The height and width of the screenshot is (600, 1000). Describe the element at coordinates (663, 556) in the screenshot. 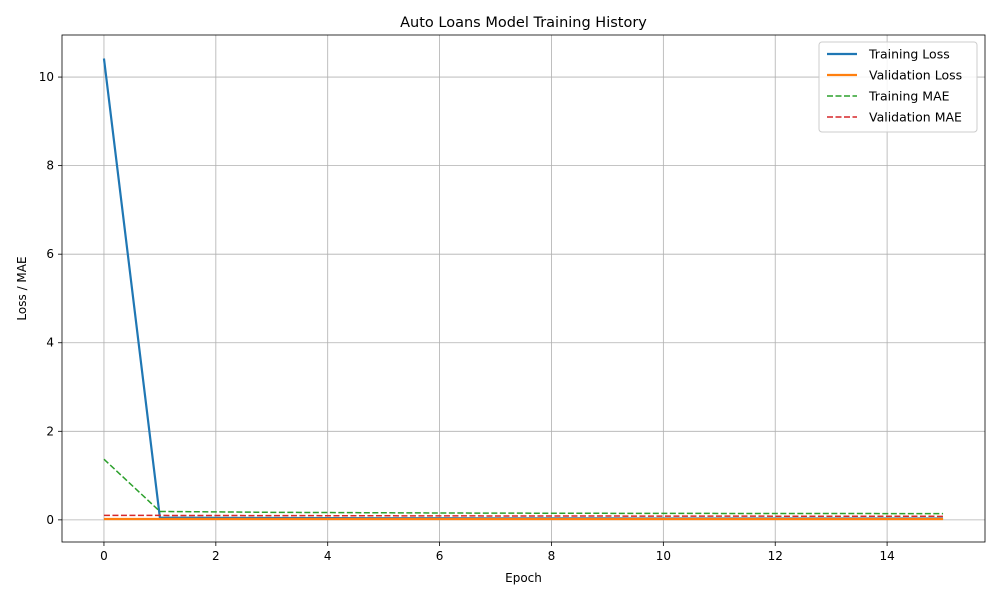

I see `x-tick-label: 10` at that location.